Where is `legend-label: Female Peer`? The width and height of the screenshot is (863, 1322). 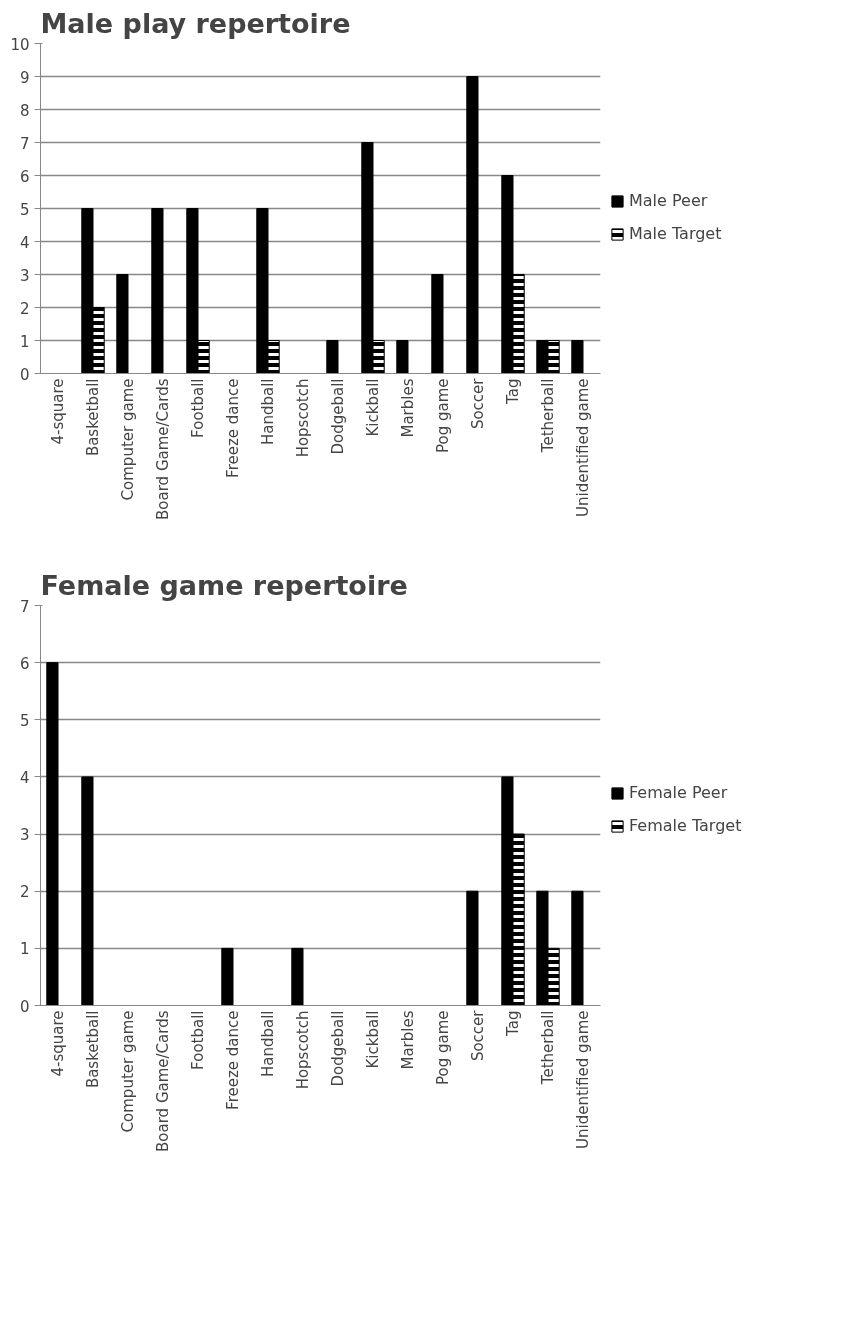
legend-label: Female Peer is located at coordinates (678, 792).